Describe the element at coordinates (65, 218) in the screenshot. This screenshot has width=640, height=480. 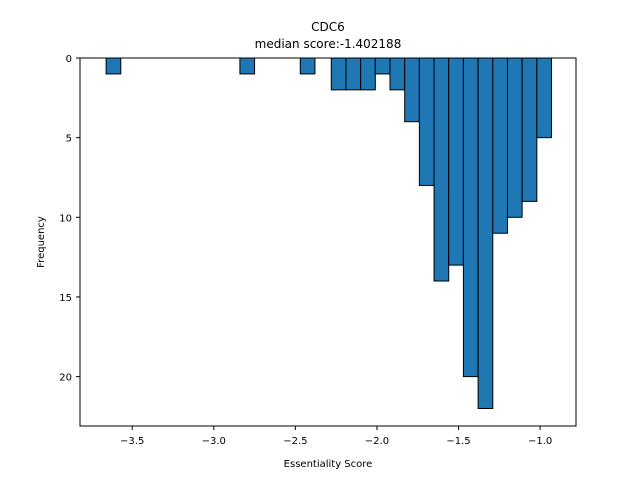
I see `y-tick-label: 10` at that location.